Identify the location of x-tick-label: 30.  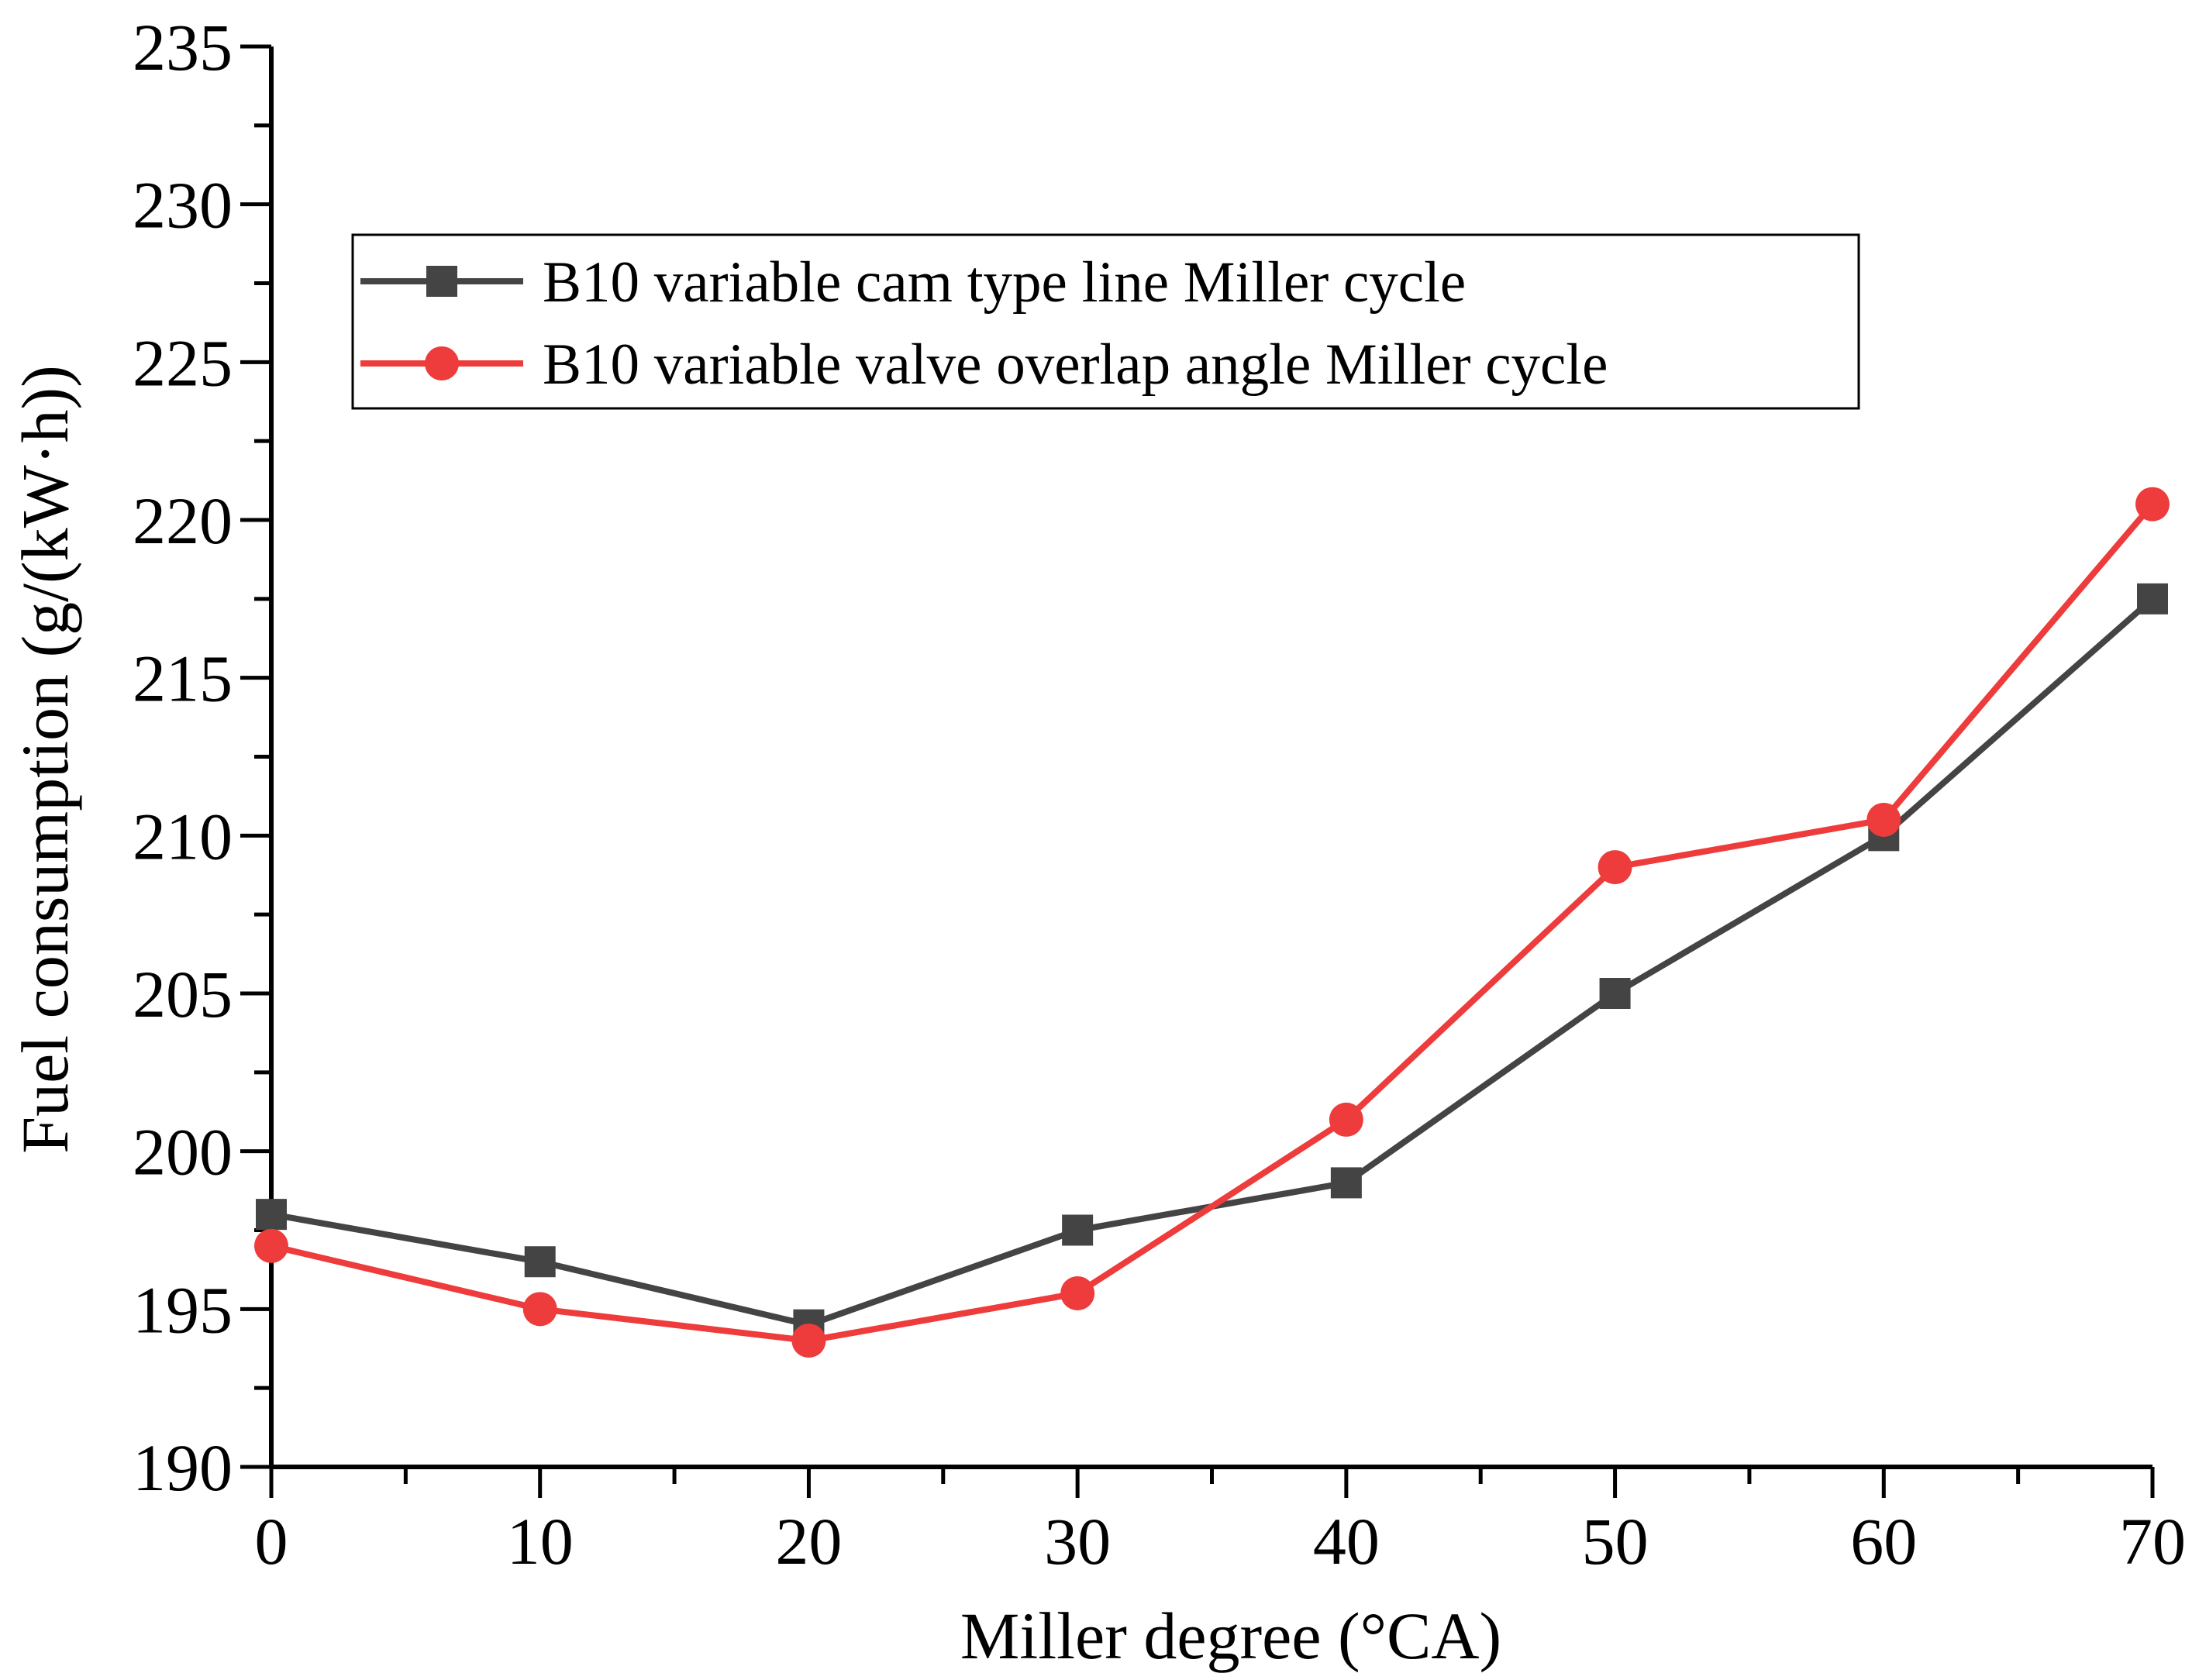
(1077, 1541).